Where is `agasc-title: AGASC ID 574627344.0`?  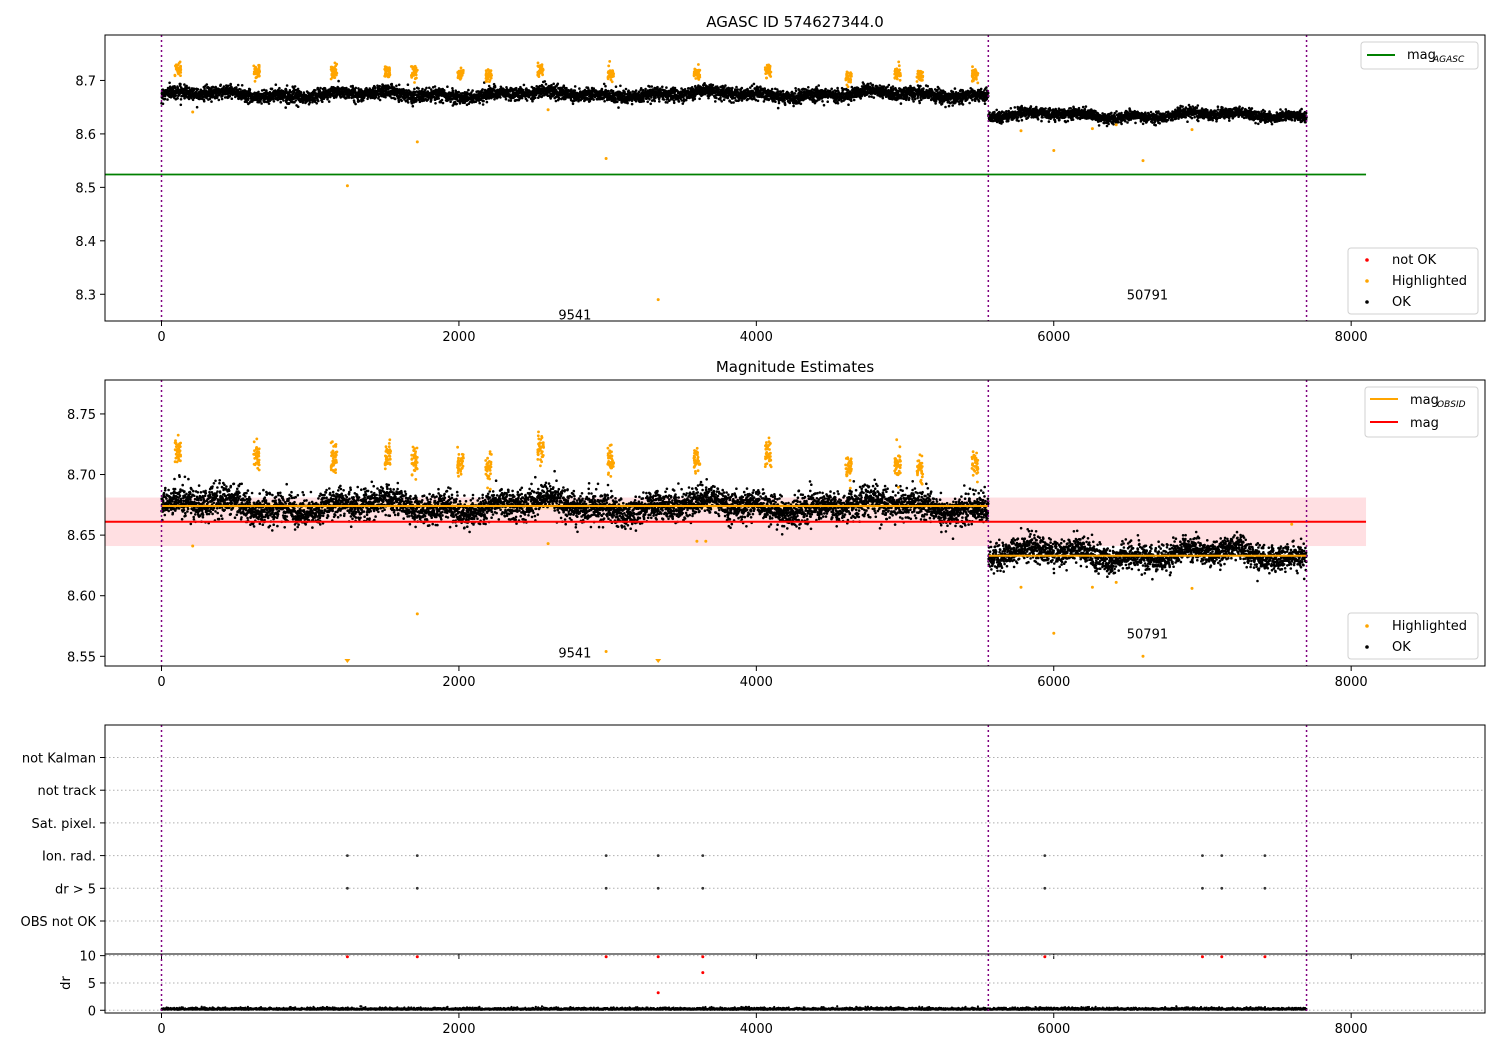 agasc-title: AGASC ID 574627344.0 is located at coordinates (795, 22).